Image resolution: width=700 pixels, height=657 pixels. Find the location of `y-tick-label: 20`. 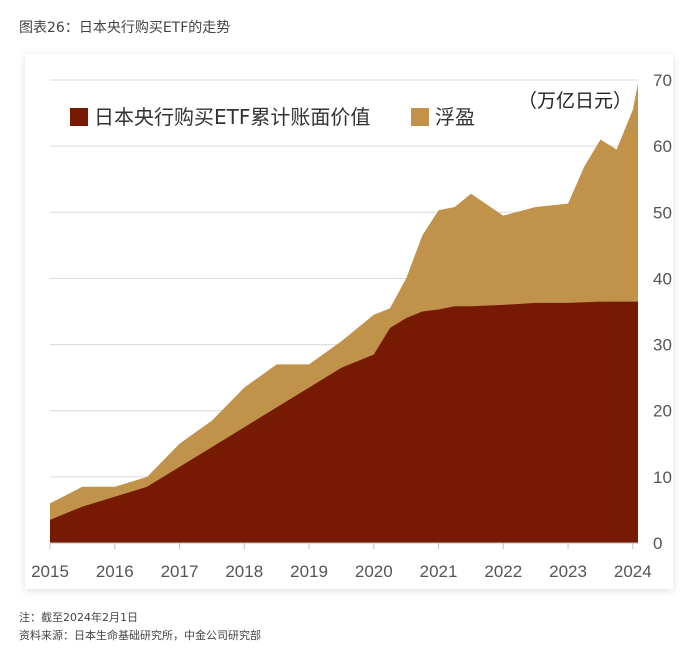

y-tick-label: 20 is located at coordinates (662, 411).